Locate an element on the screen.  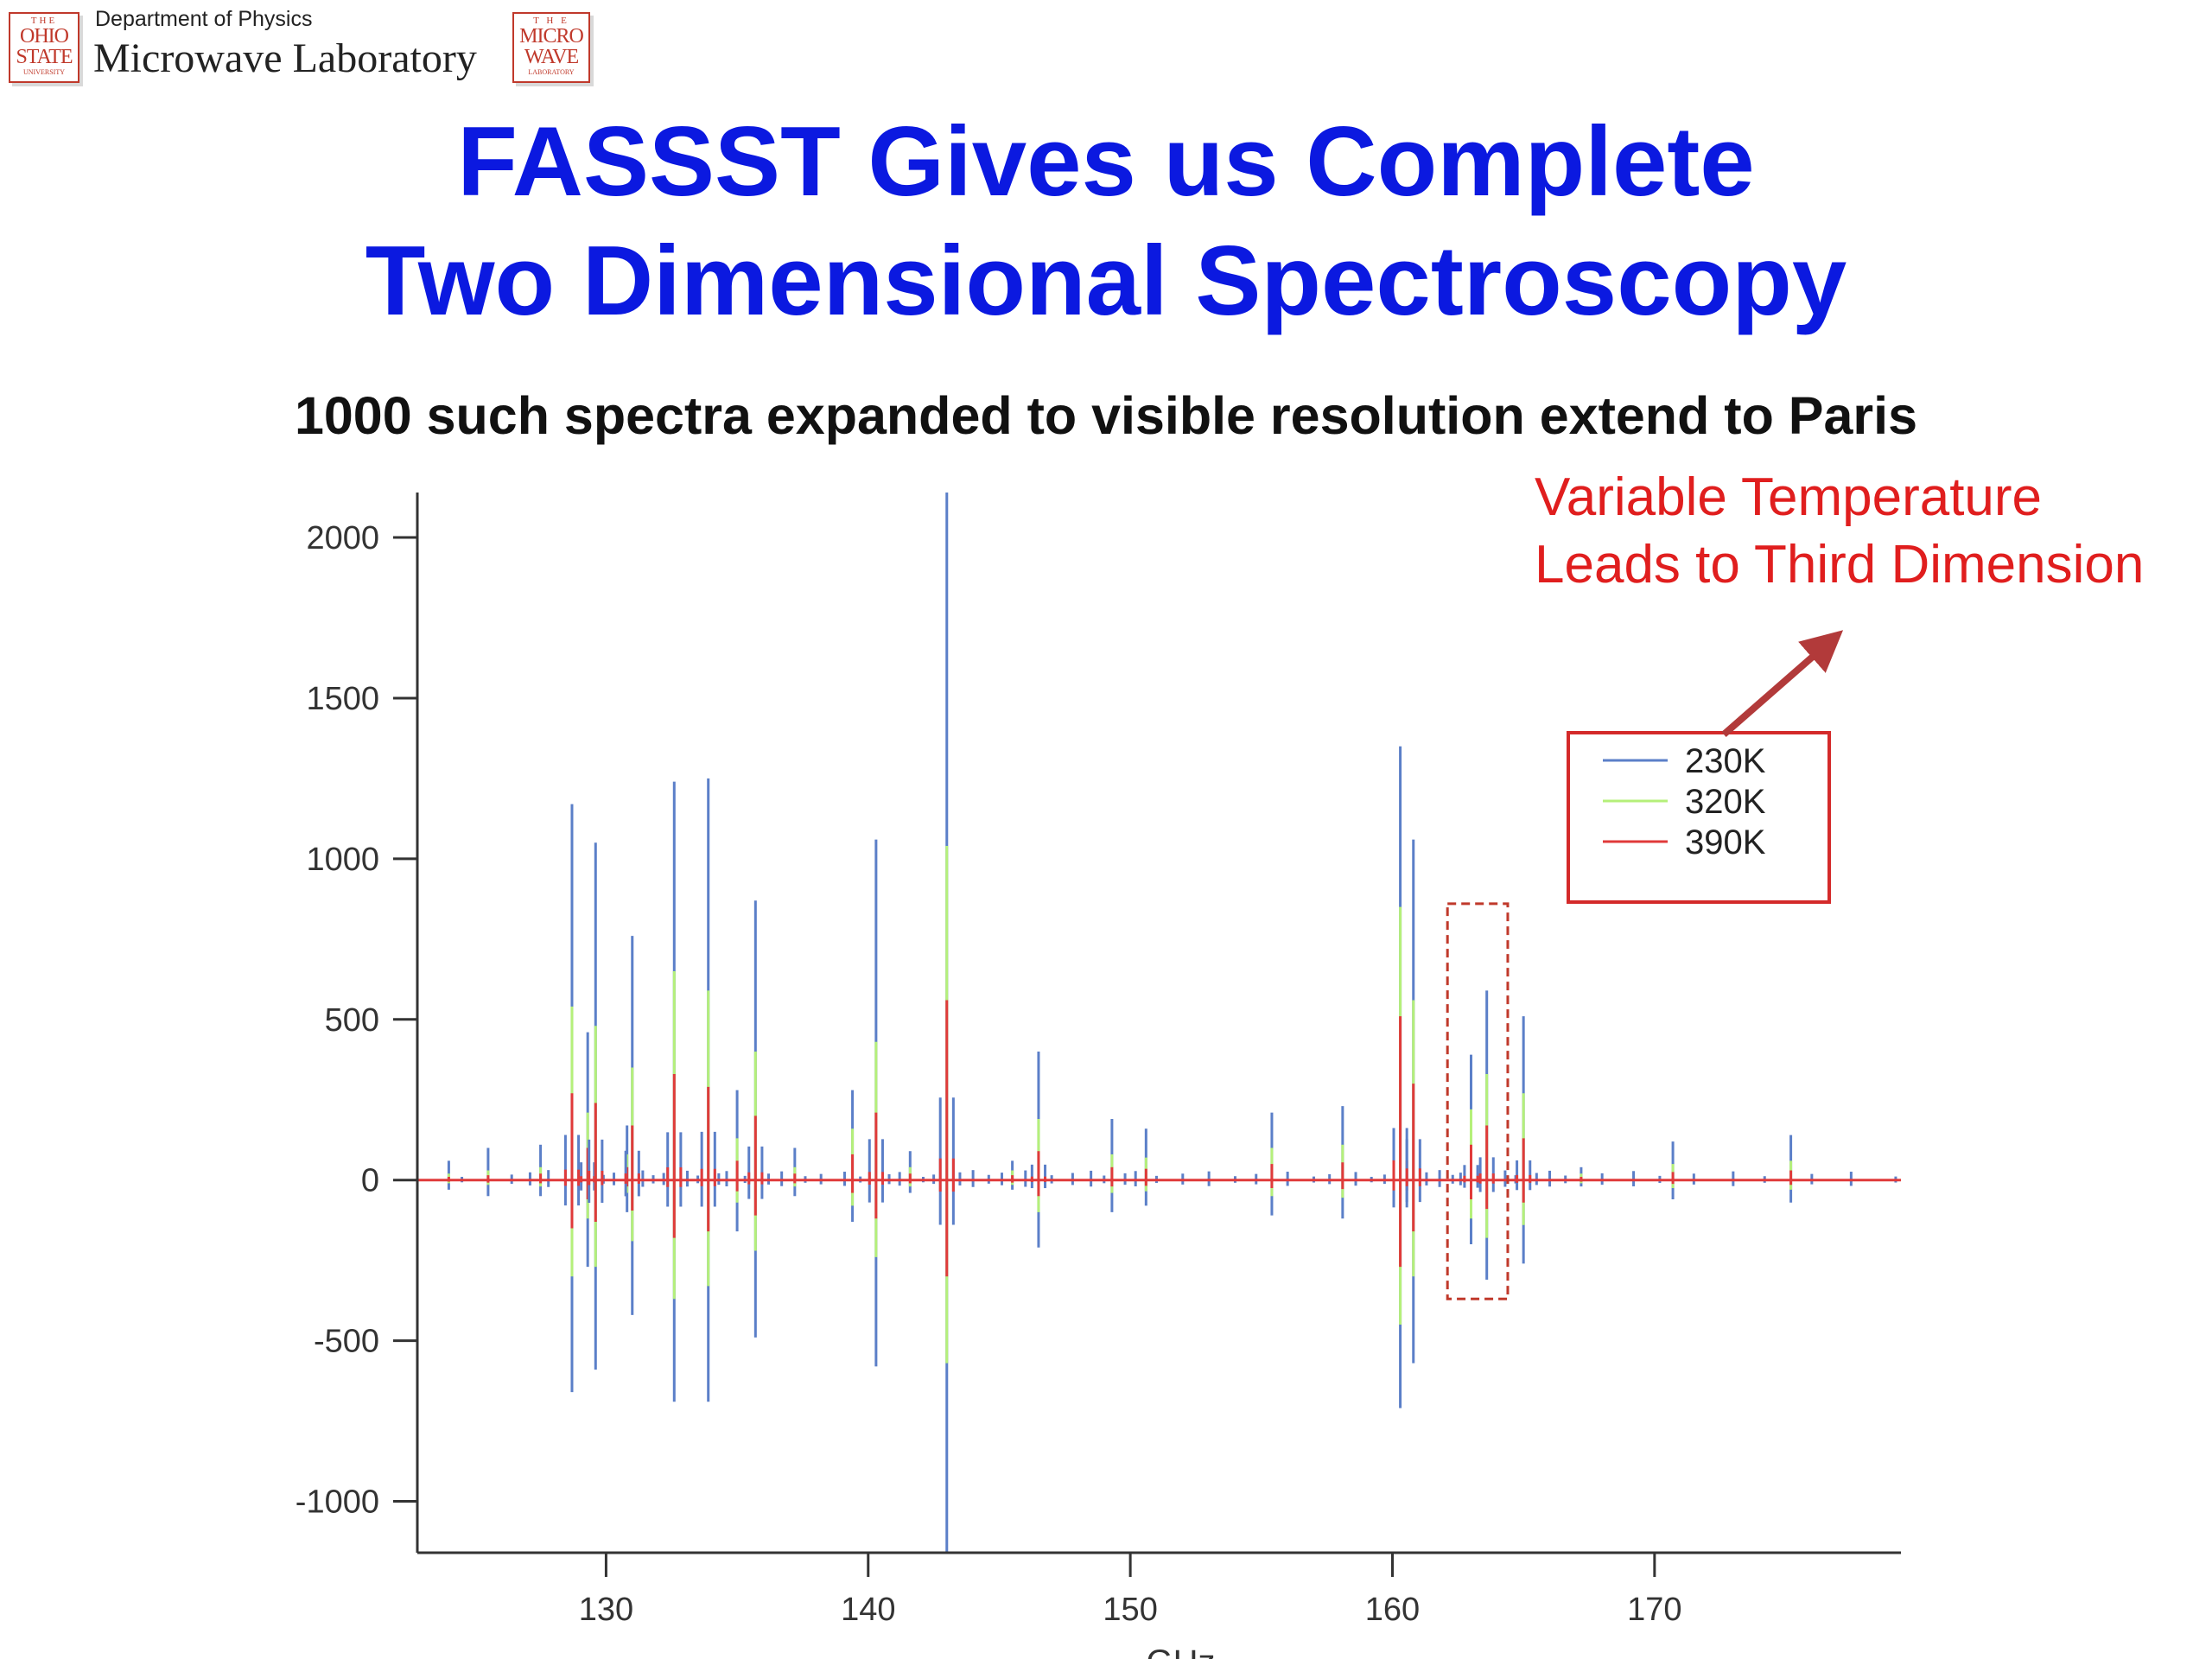
annotation-line-2: Leads to Third Dimension is located at coordinates (1840, 564).